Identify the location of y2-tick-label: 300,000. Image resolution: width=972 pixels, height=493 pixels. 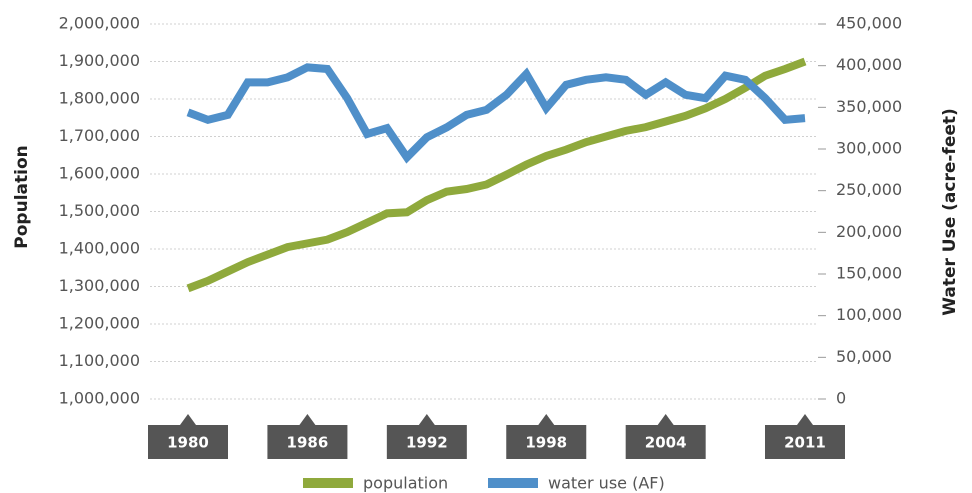
(869, 148).